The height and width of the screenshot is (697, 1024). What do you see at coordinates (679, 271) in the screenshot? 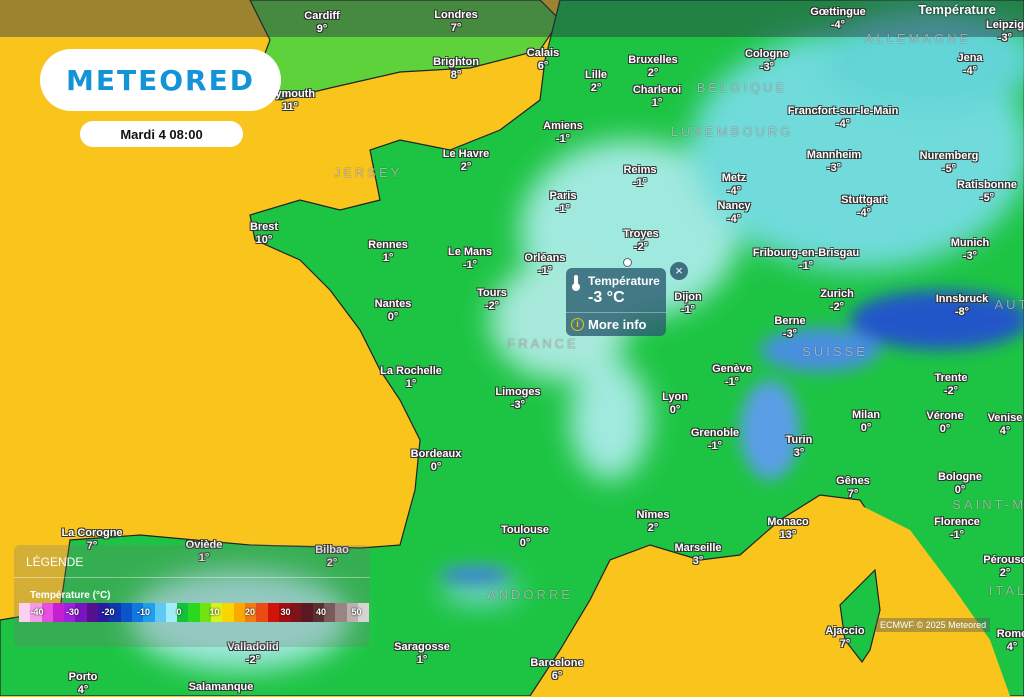
I see `close-popup-button: ×` at bounding box center [679, 271].